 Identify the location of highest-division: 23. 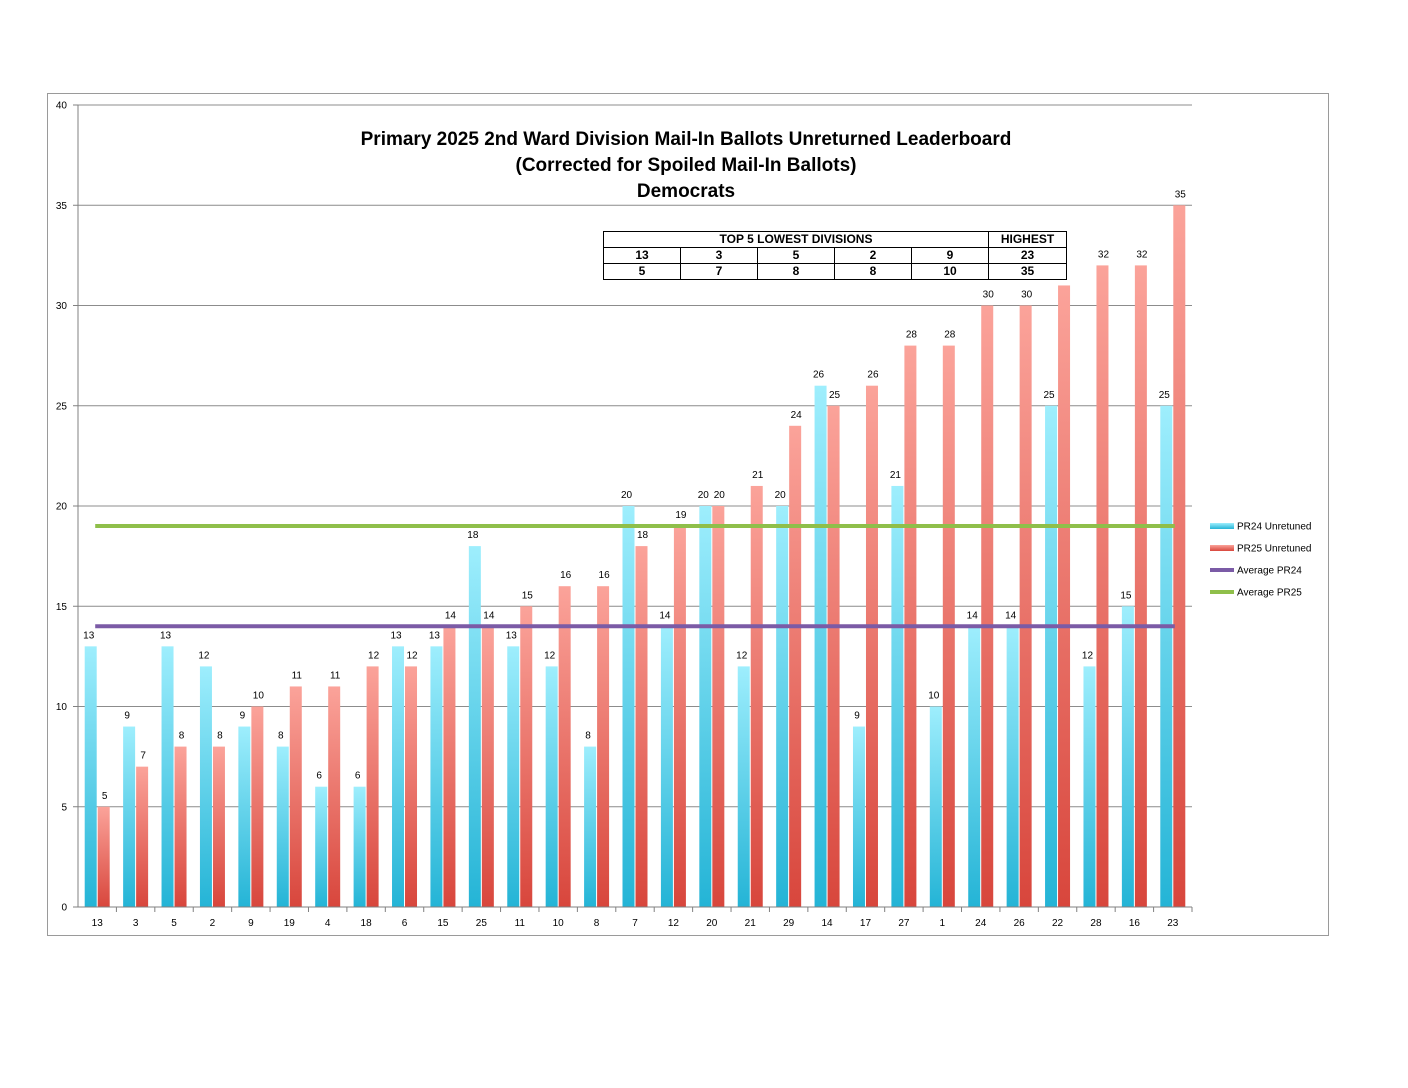
(1027, 255).